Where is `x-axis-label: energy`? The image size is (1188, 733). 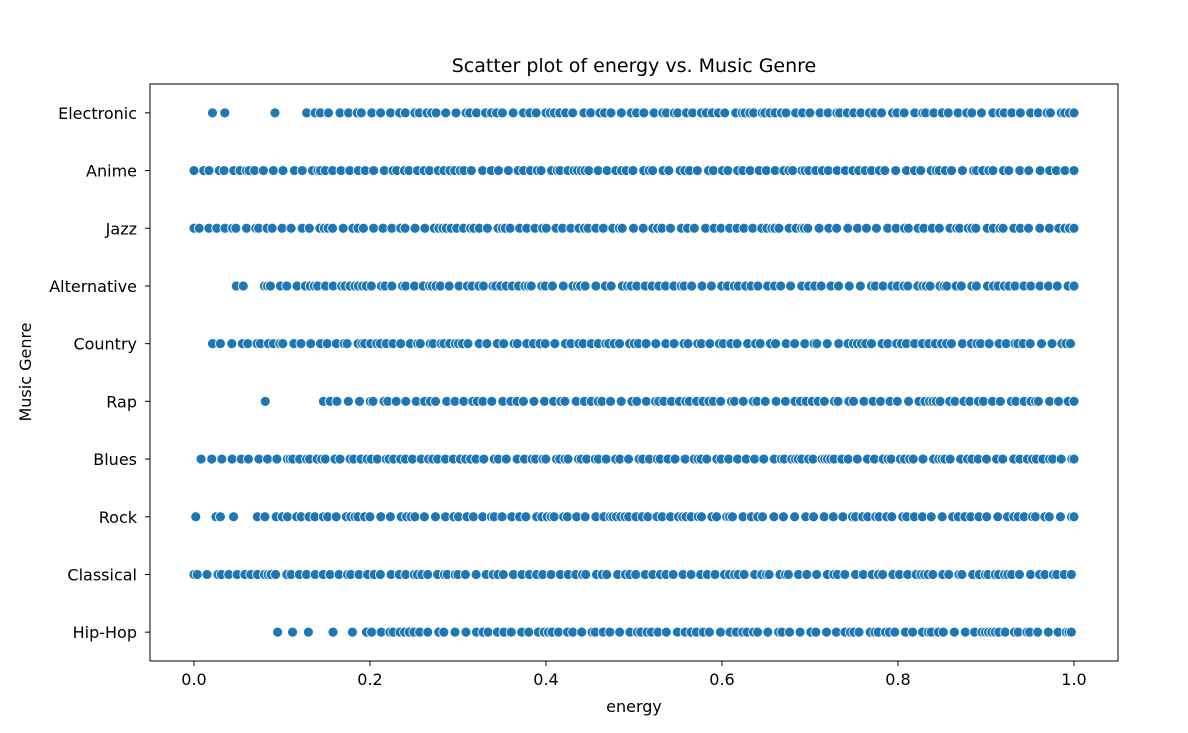 x-axis-label: energy is located at coordinates (634, 706).